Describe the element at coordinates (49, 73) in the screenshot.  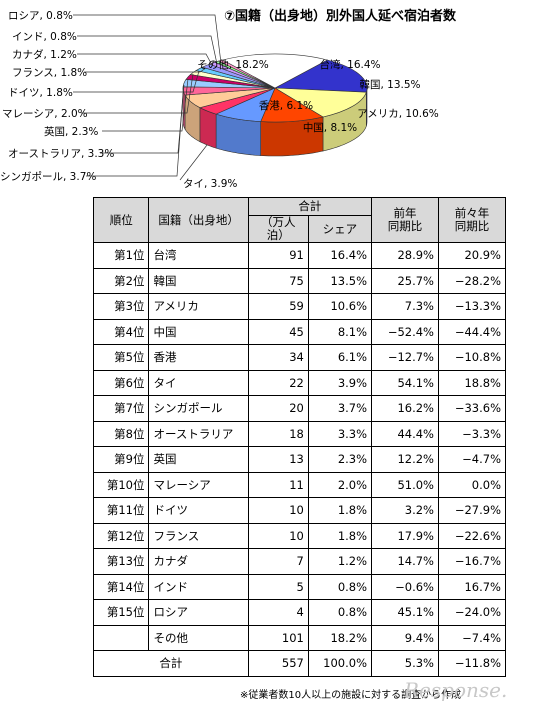
I see `slice-label: フランス, 1.8%` at that location.